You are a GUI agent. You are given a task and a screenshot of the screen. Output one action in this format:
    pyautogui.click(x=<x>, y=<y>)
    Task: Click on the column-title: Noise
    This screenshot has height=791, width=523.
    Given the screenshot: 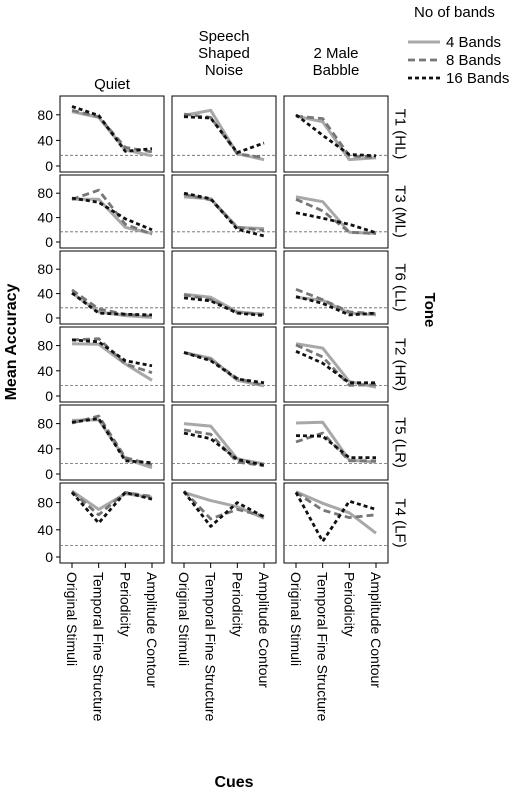 What is the action you would take?
    pyautogui.click(x=224, y=70)
    